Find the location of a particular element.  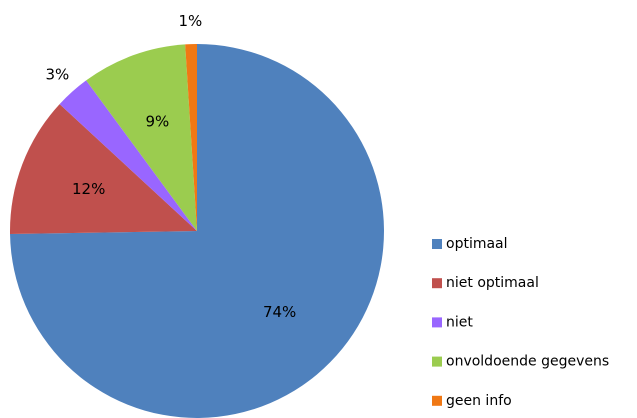

legend-label: niet optimaal is located at coordinates (492, 283).